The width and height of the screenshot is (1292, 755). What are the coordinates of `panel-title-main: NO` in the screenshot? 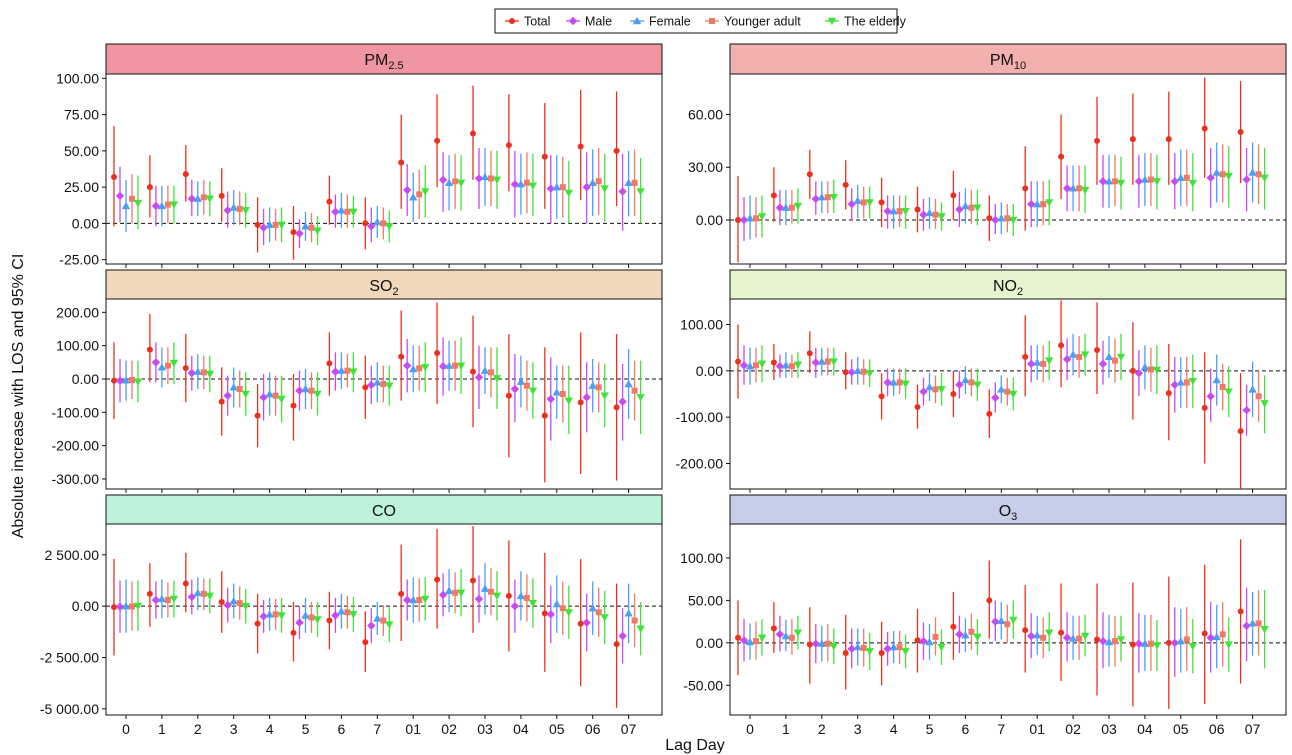 It's located at (1005, 286).